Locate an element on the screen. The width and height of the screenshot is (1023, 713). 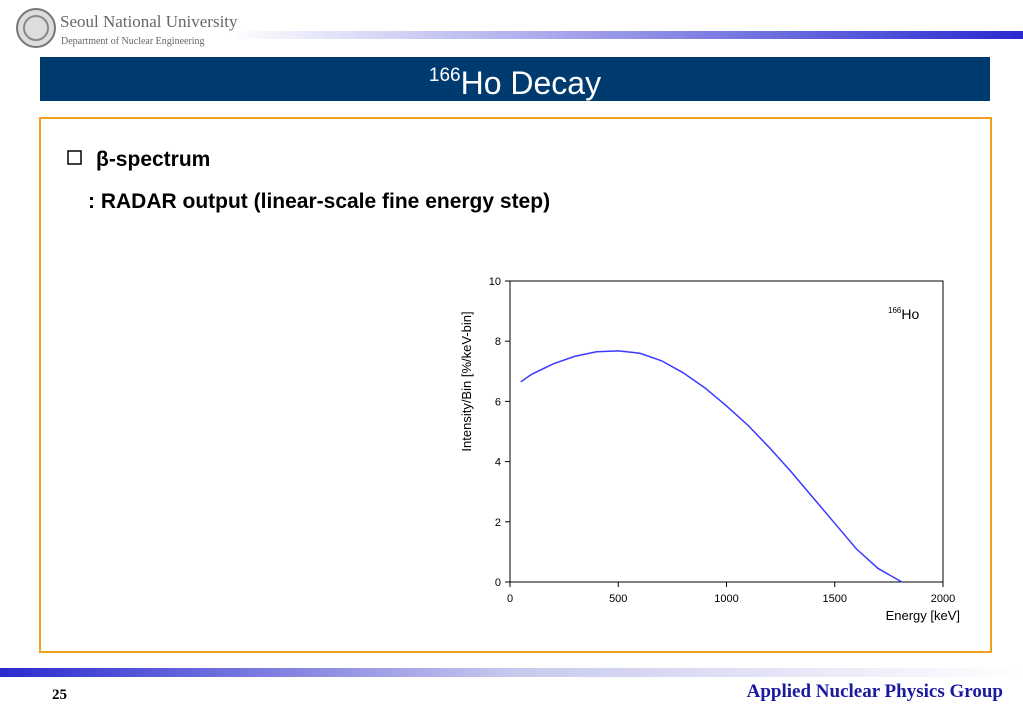
y-tick-label: 0 is located at coordinates (498, 583).